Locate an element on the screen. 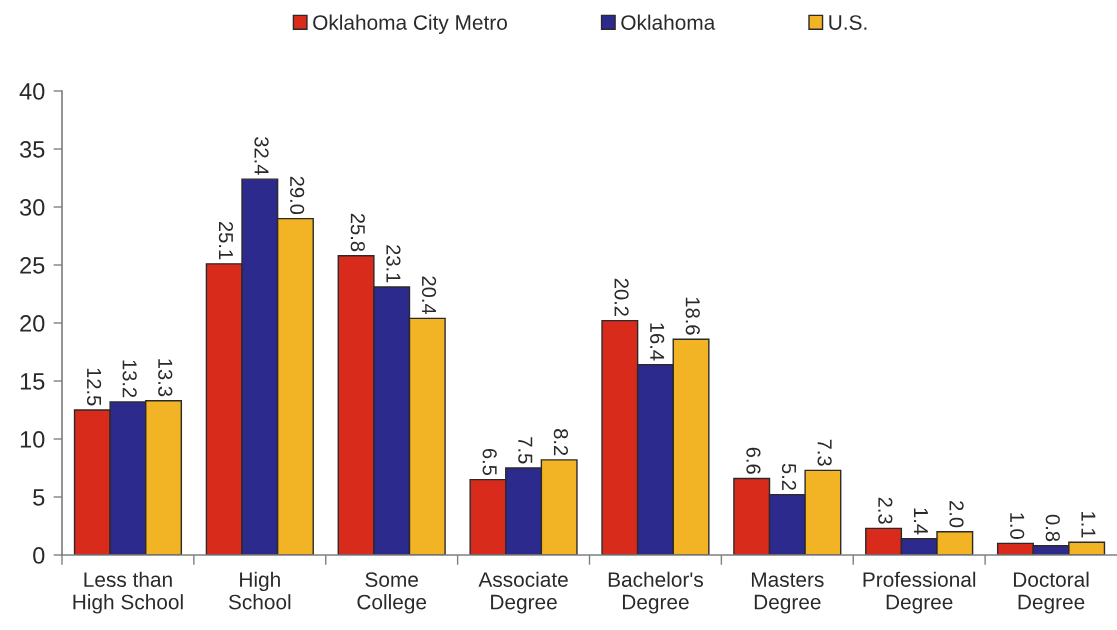 The width and height of the screenshot is (1117, 630). data-label: 25.8 is located at coordinates (357, 232).